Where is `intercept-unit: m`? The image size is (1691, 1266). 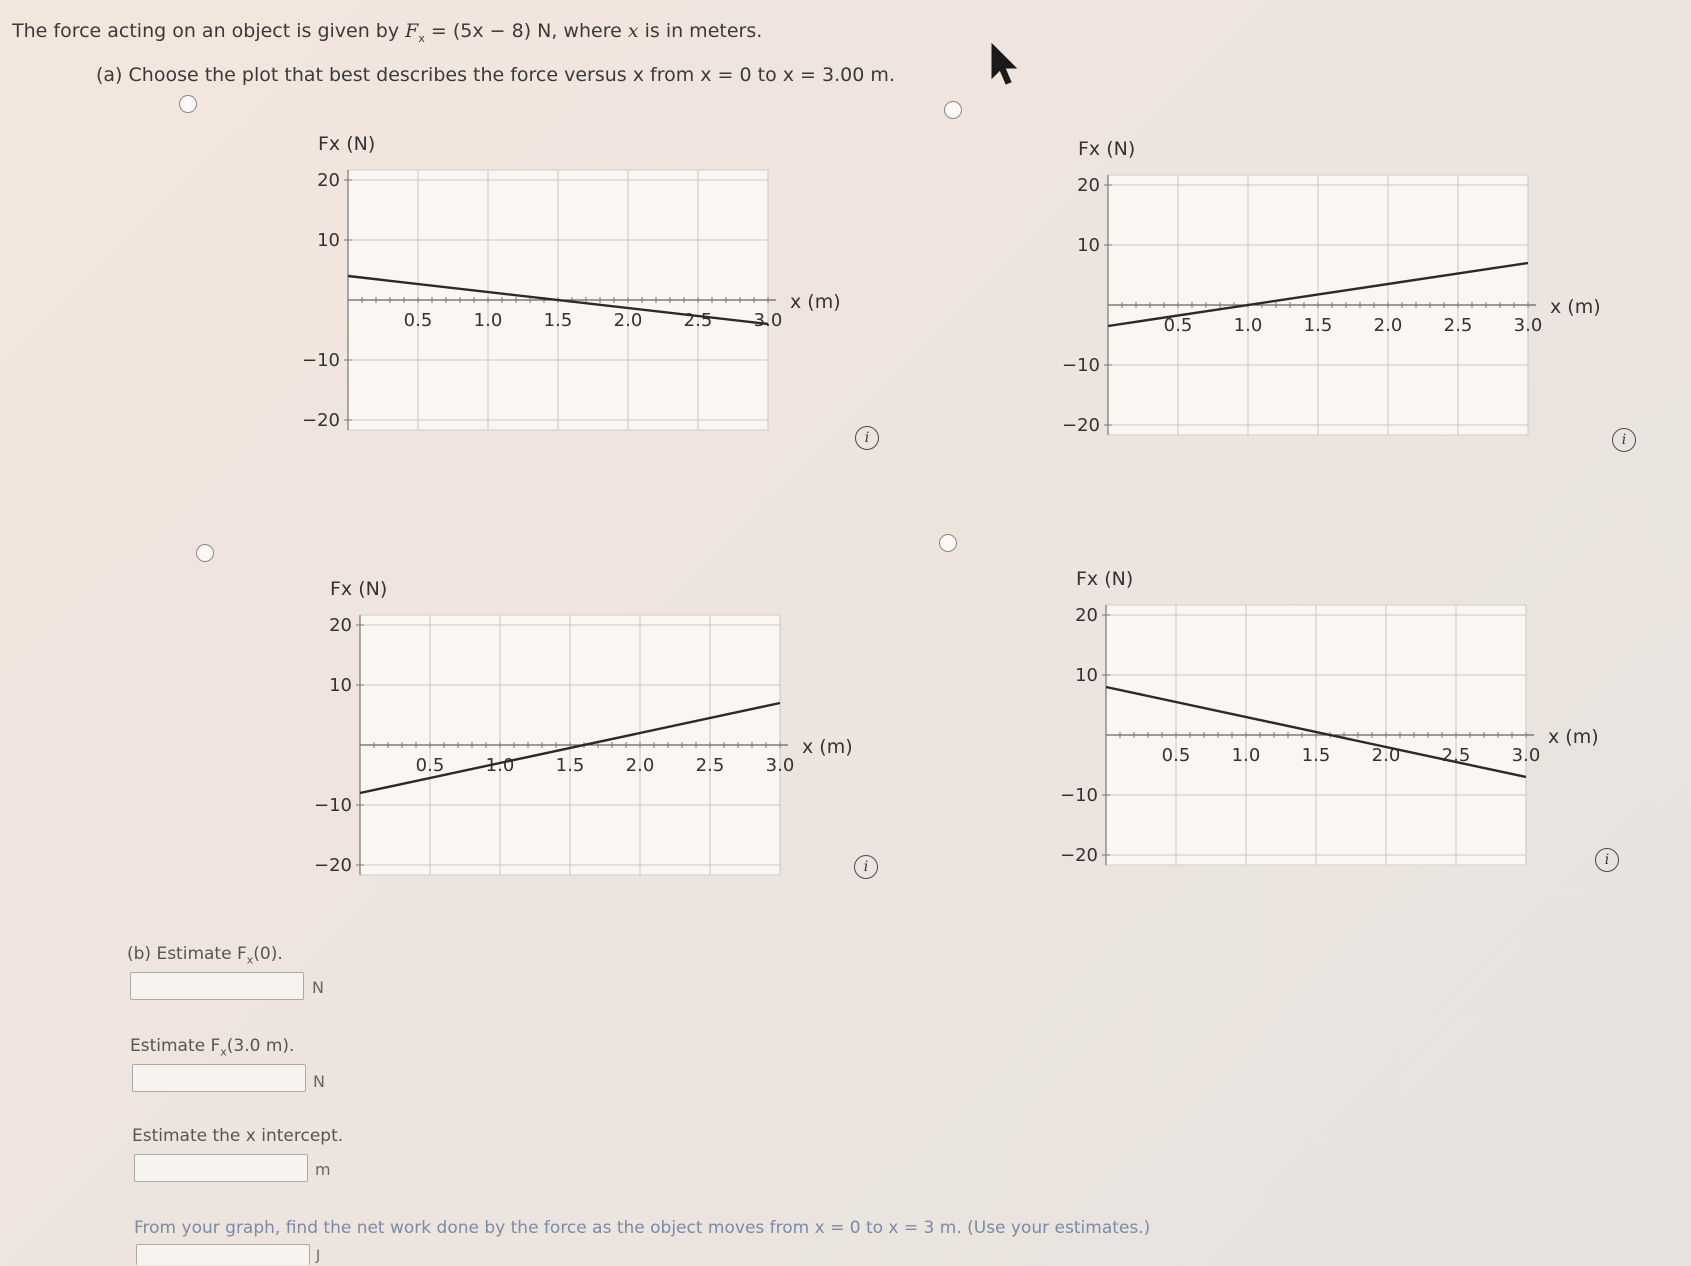 intercept-unit: m is located at coordinates (323, 1169).